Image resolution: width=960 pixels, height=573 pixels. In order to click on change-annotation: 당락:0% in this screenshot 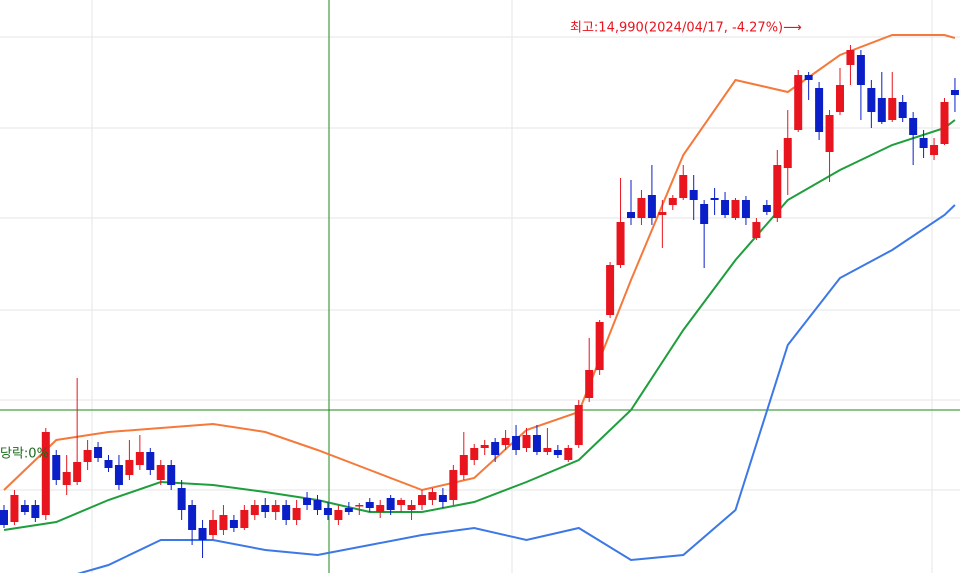, I will do `click(24, 454)`.